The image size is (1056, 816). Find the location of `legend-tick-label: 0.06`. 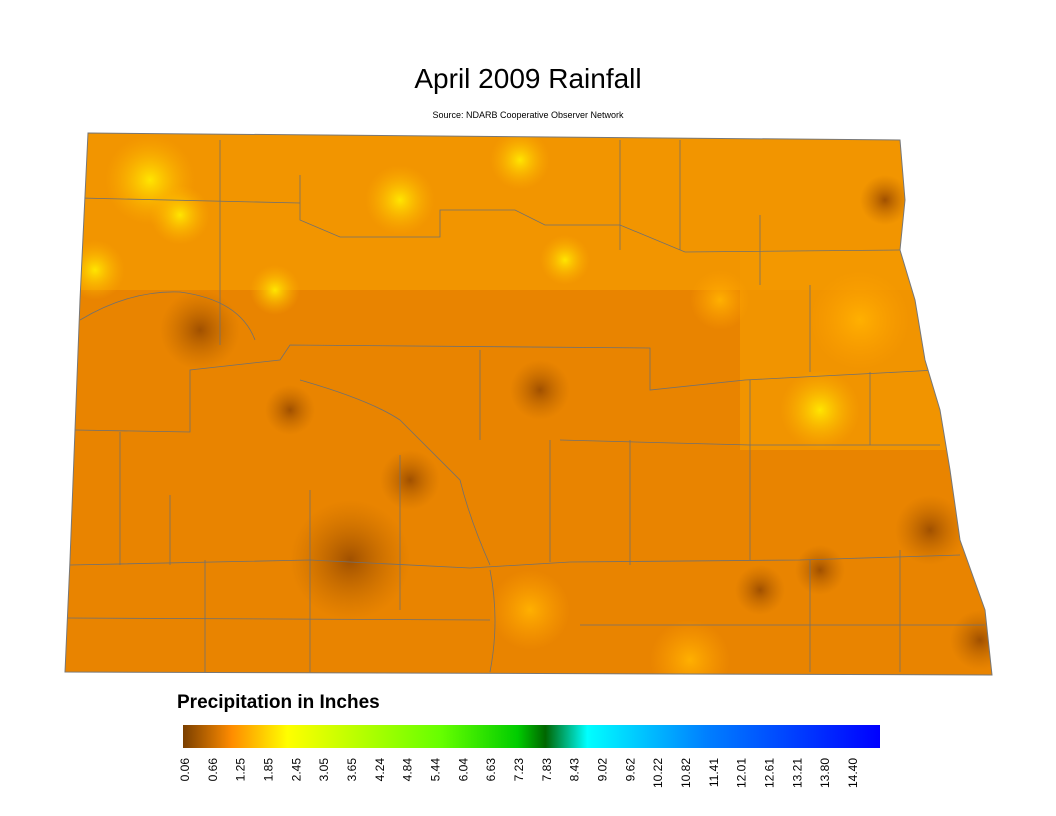

legend-tick-label: 0.06 is located at coordinates (185, 770).